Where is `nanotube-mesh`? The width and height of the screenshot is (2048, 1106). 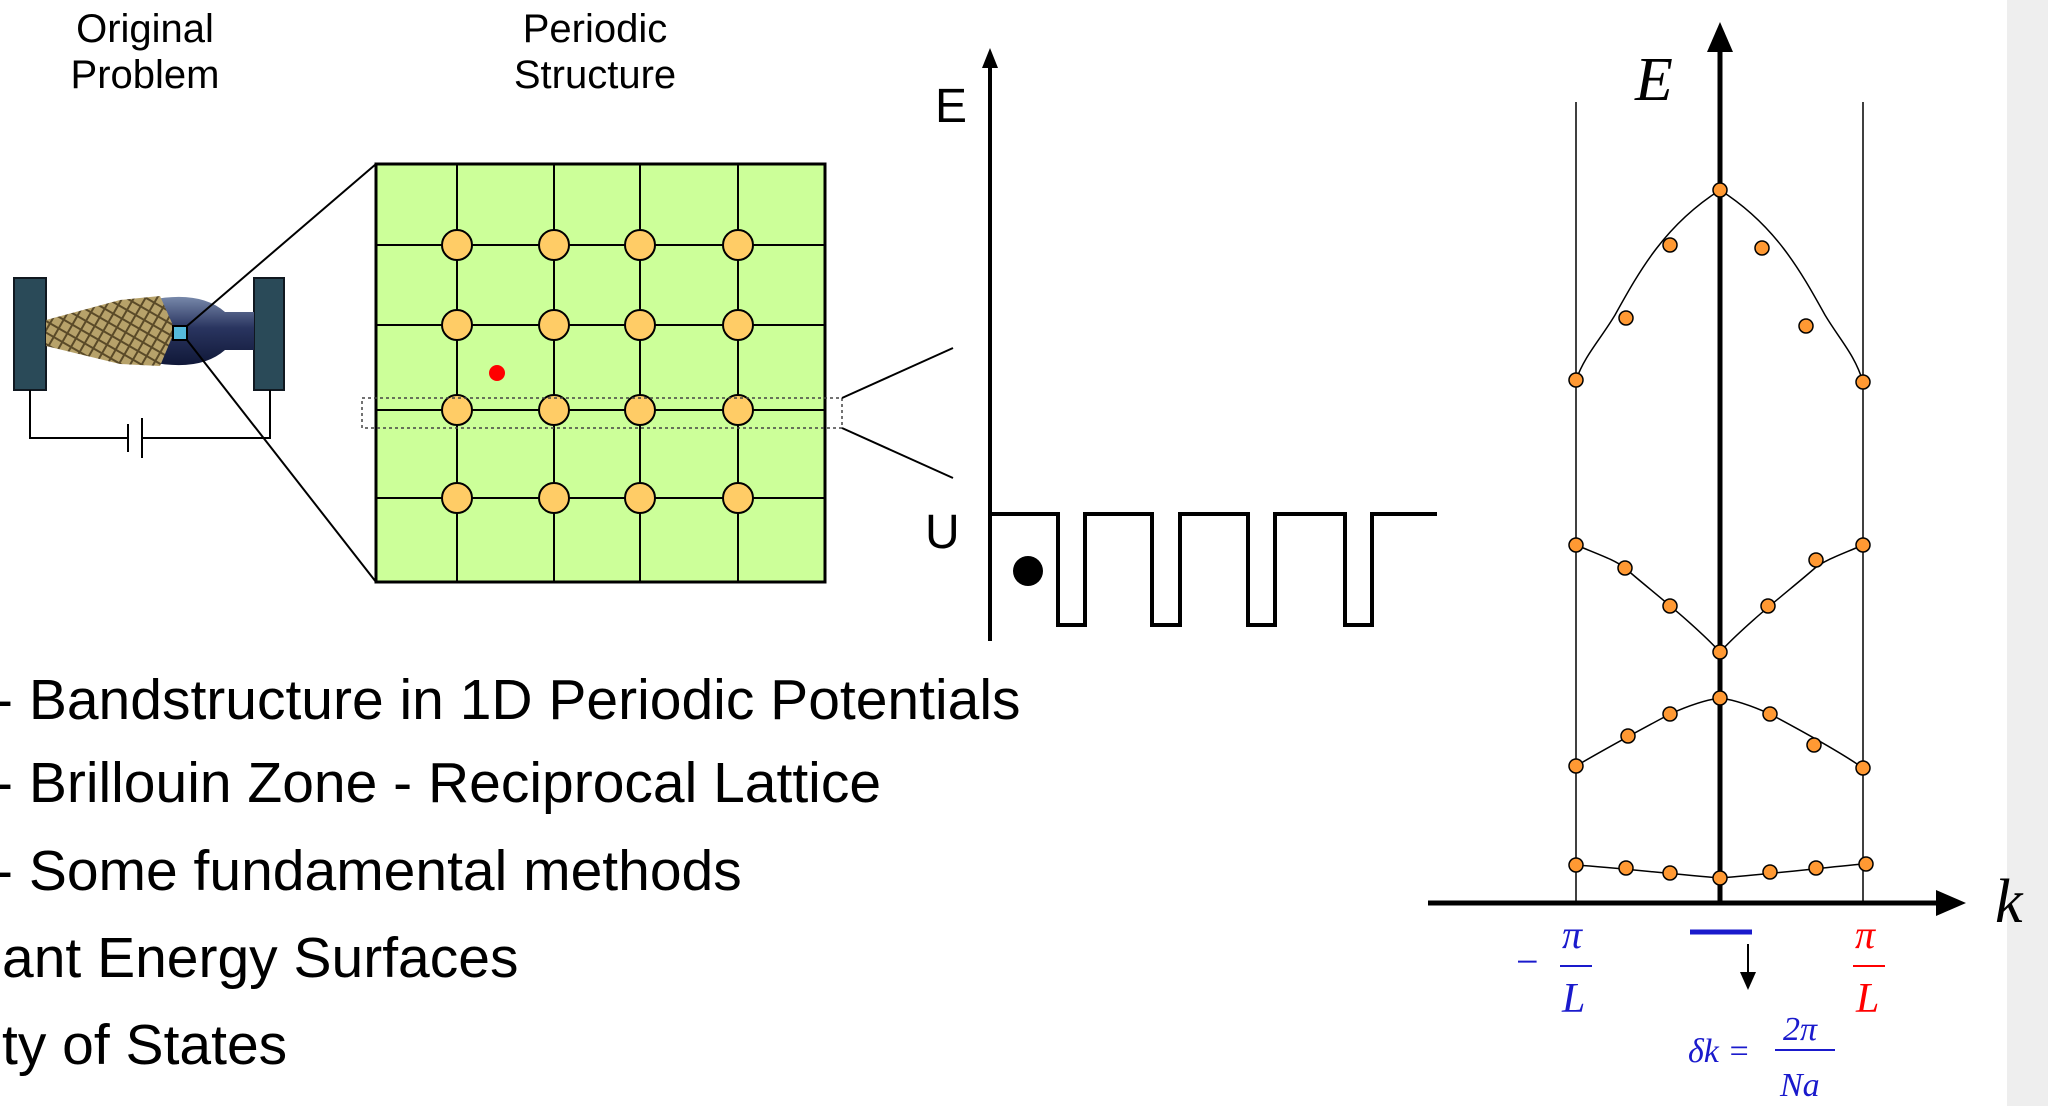
nanotube-mesh is located at coordinates (110, 331).